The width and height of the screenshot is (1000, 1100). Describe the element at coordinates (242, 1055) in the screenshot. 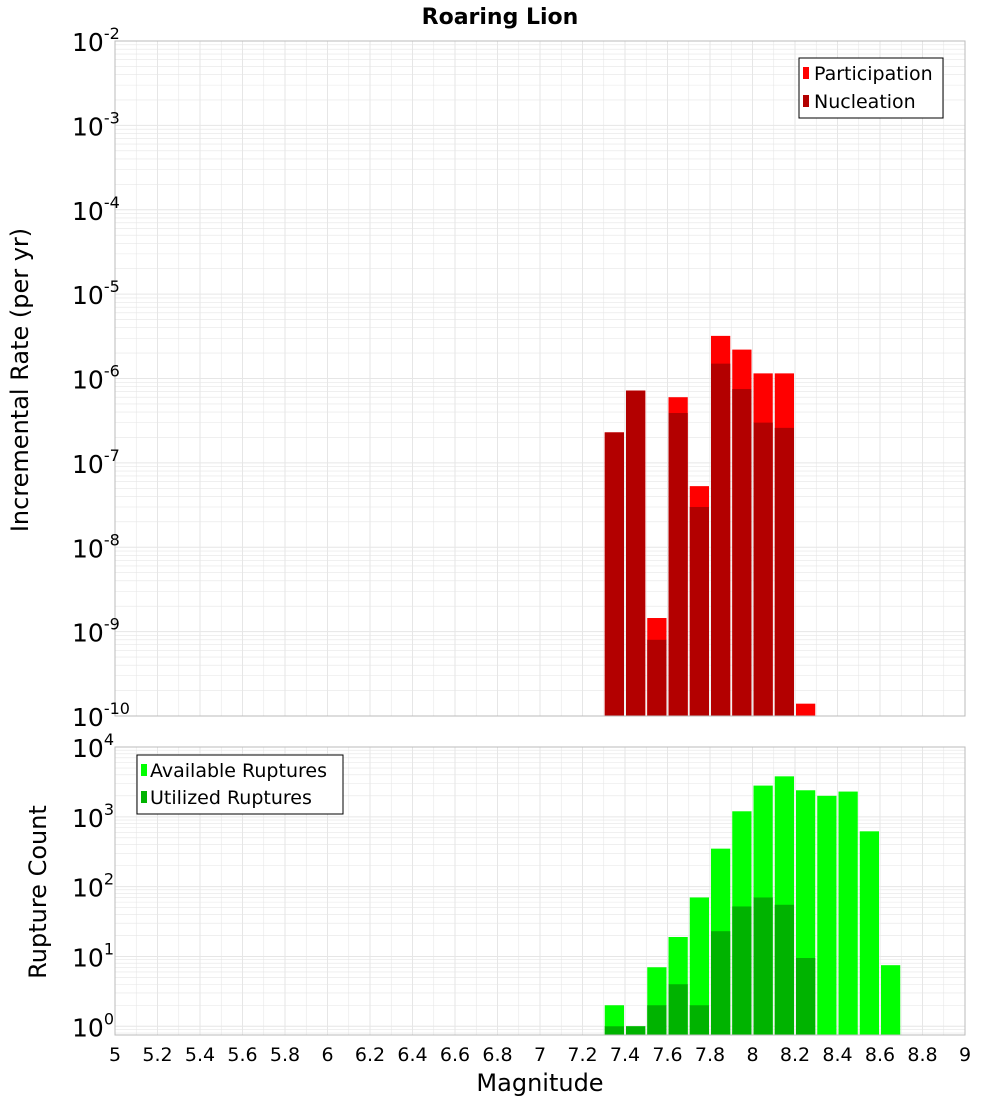

I see `x-tick-label: 5.6` at that location.